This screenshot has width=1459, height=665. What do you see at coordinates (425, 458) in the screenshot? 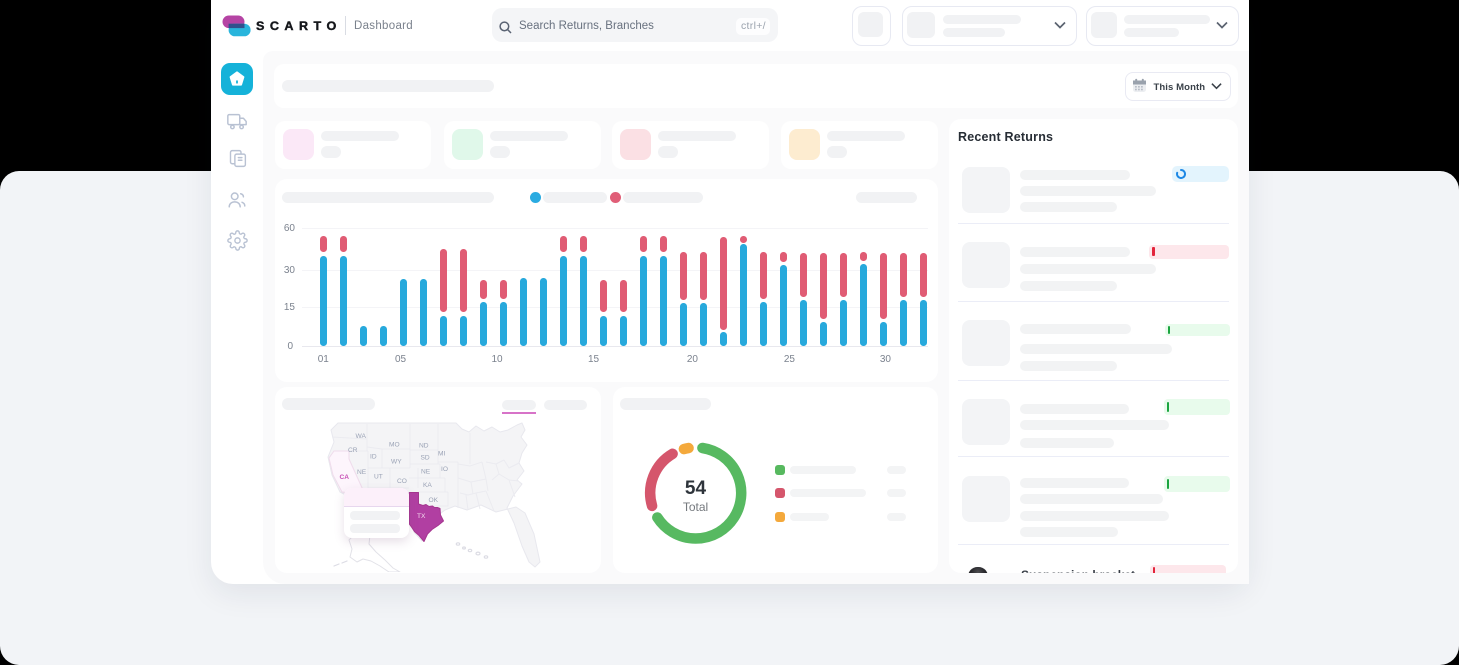
I see `svg-text: SD` at bounding box center [425, 458].